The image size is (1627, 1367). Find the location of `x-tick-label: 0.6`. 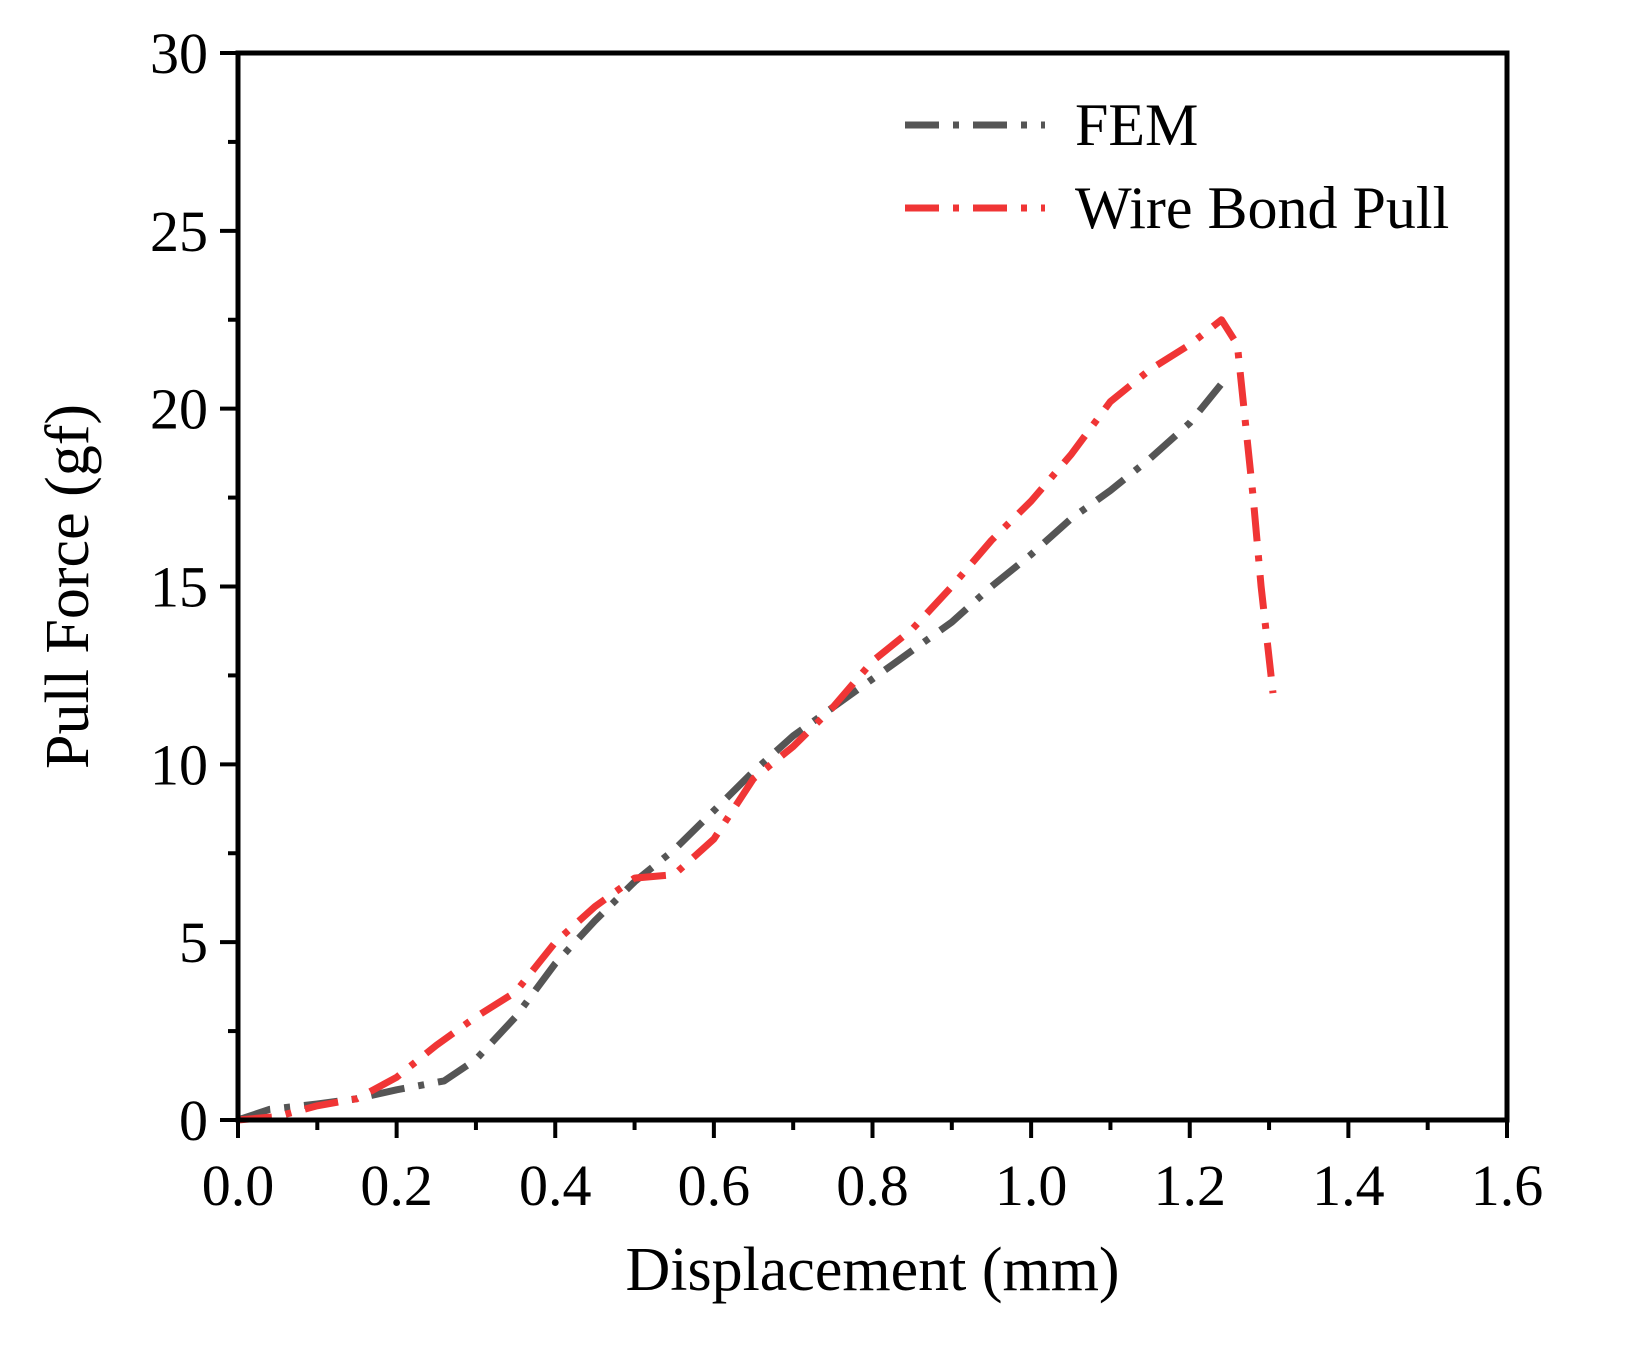

x-tick-label: 0.6 is located at coordinates (714, 1185).